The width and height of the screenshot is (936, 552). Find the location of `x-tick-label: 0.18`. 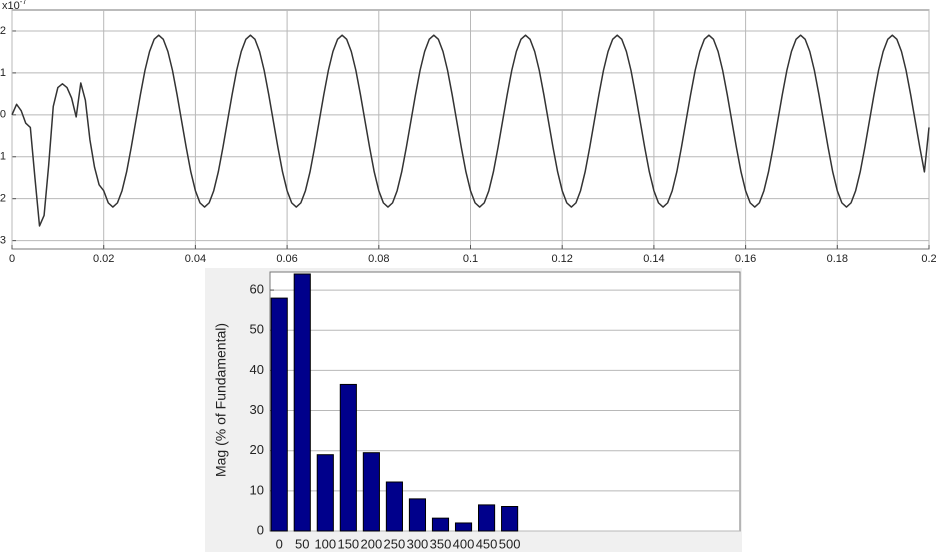

x-tick-label: 0.18 is located at coordinates (837, 259).